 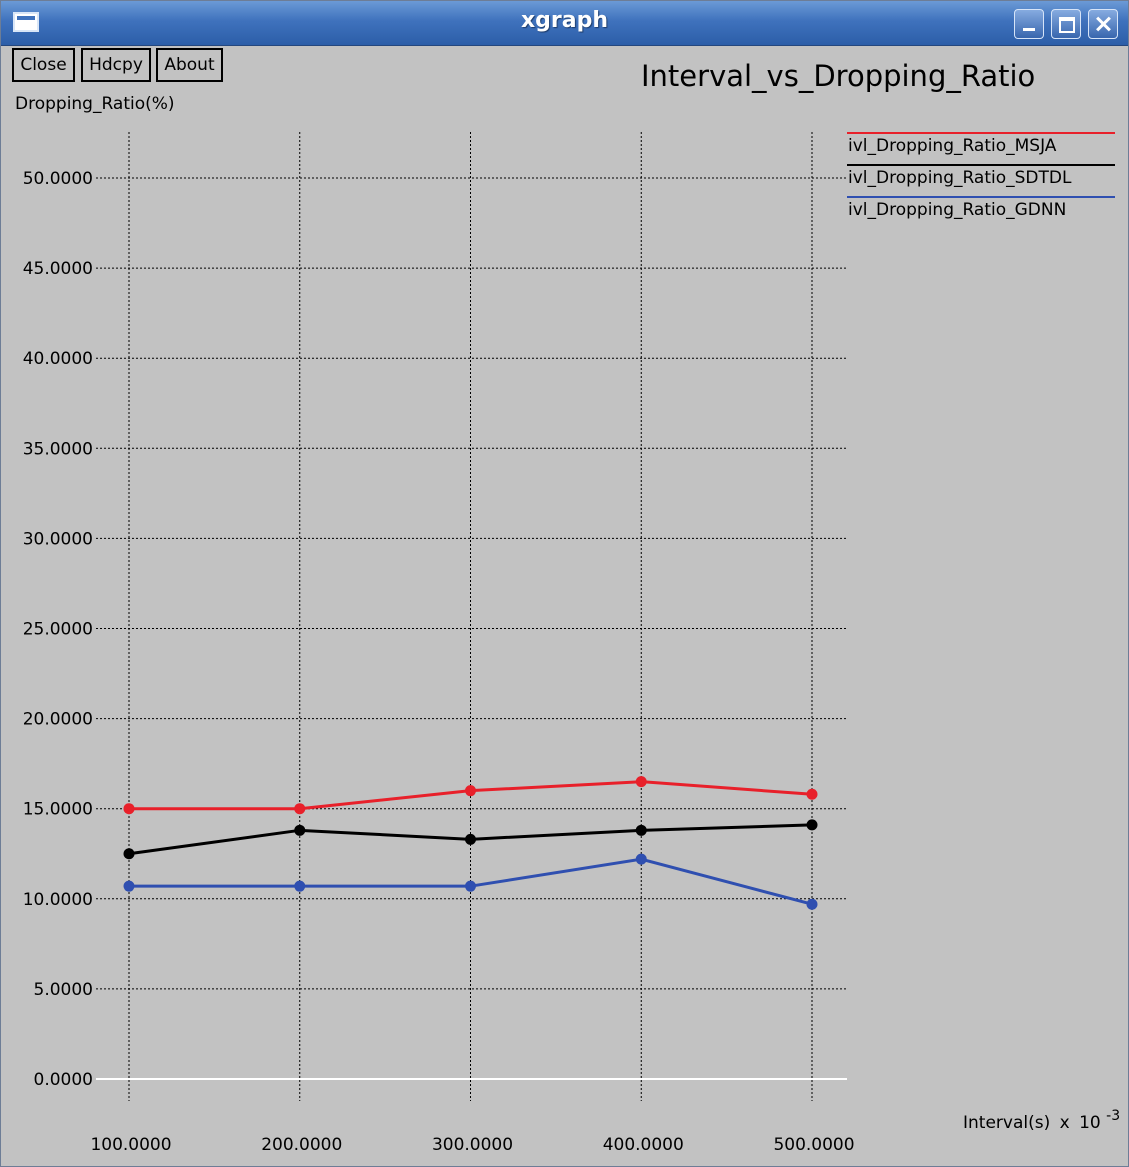 I want to click on y-axis-label: Dropping_Ratio(%), so click(x=95, y=104).